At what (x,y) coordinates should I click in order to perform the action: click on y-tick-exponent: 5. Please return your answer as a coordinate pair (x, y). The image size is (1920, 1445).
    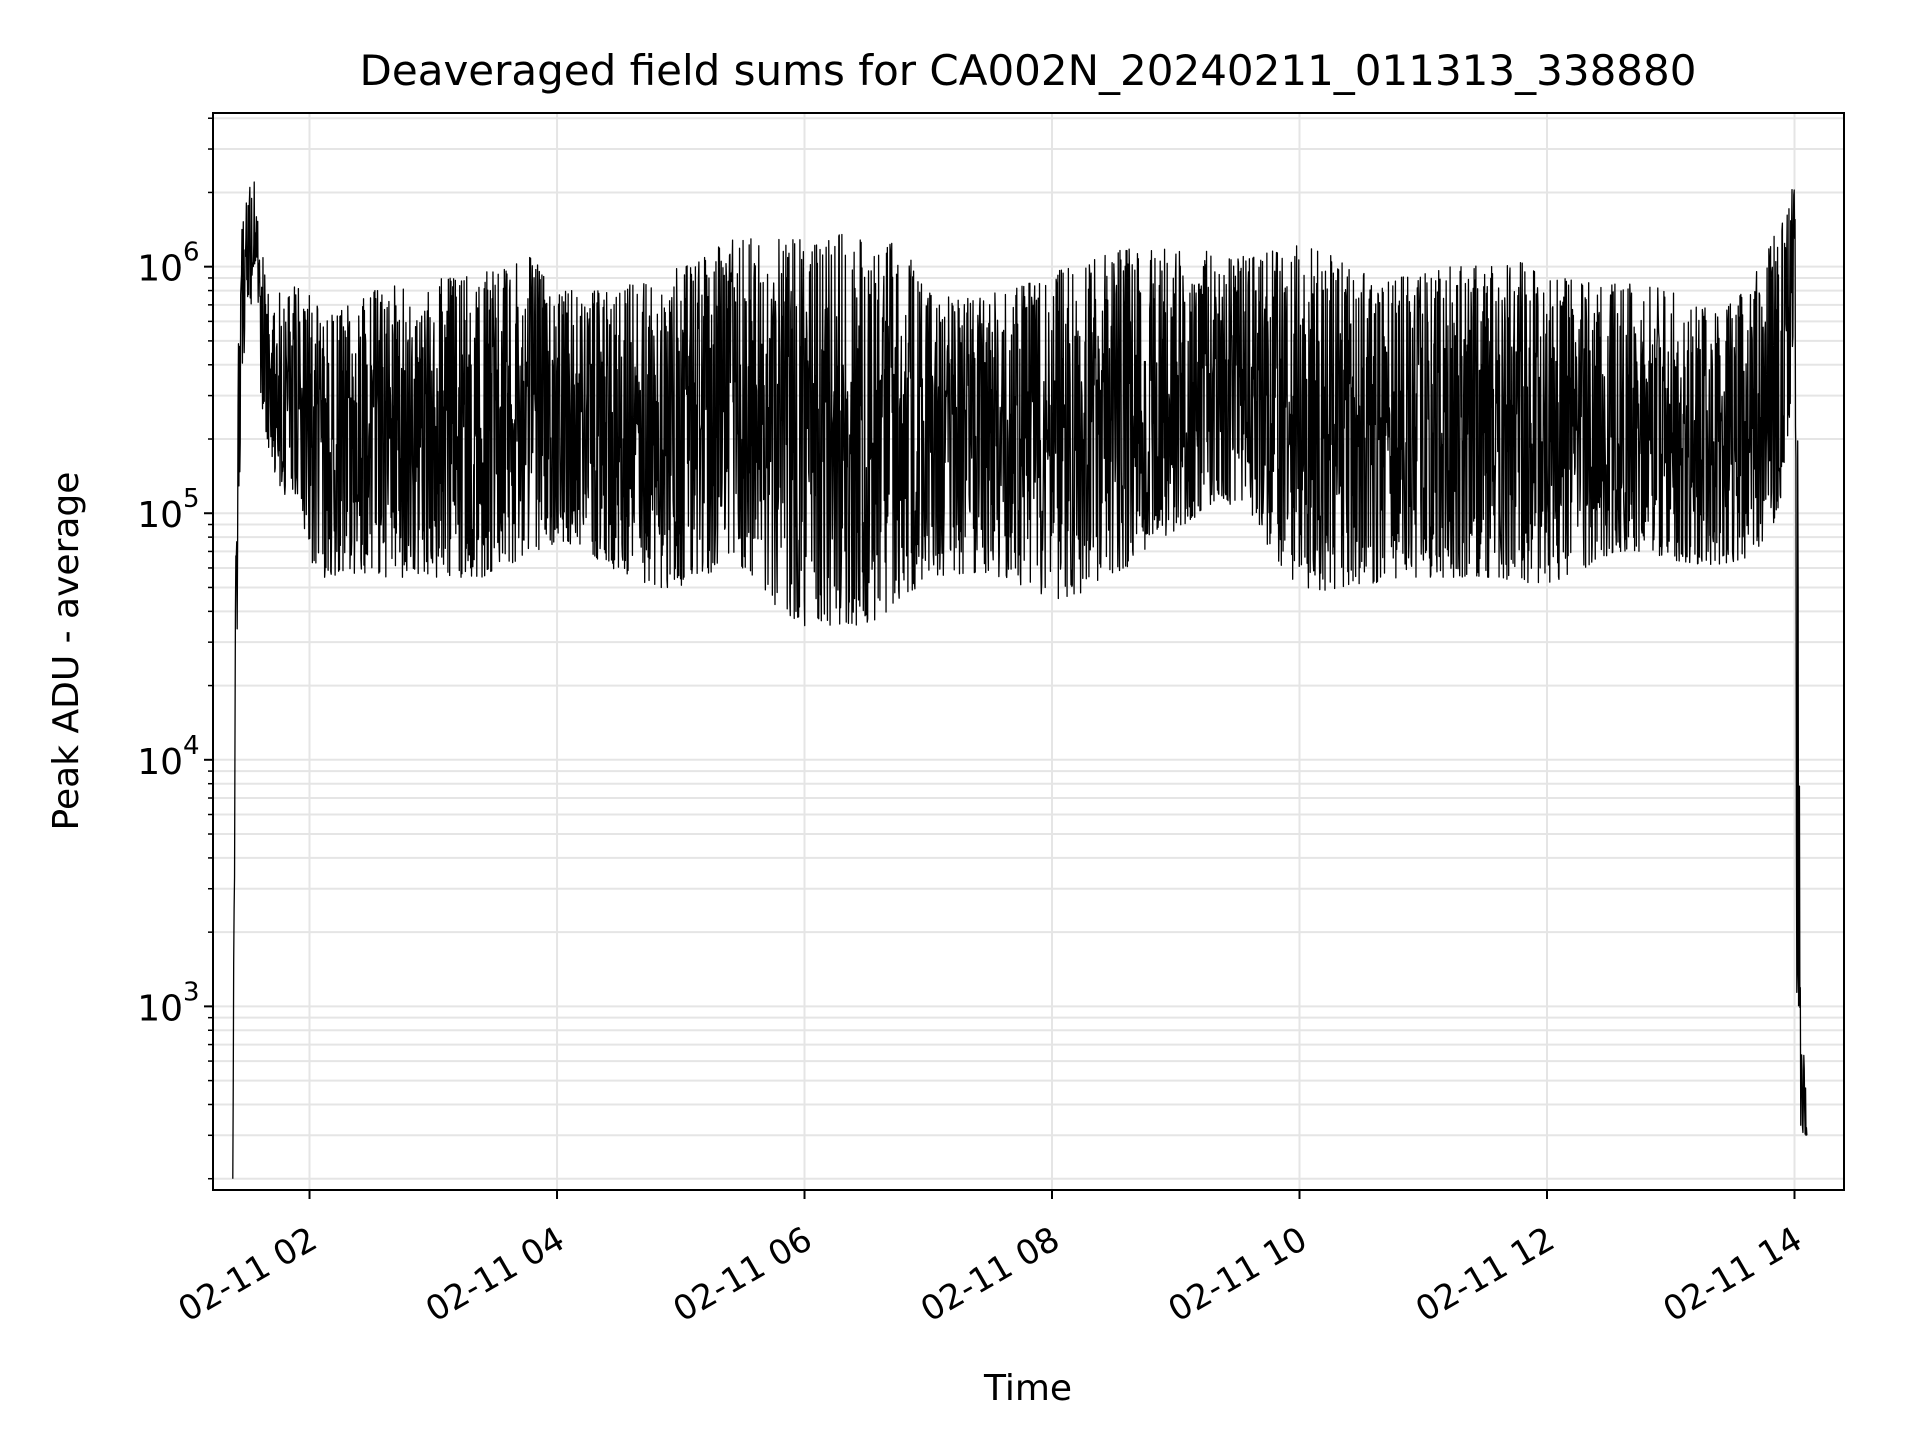
    Looking at the image, I should click on (191, 499).